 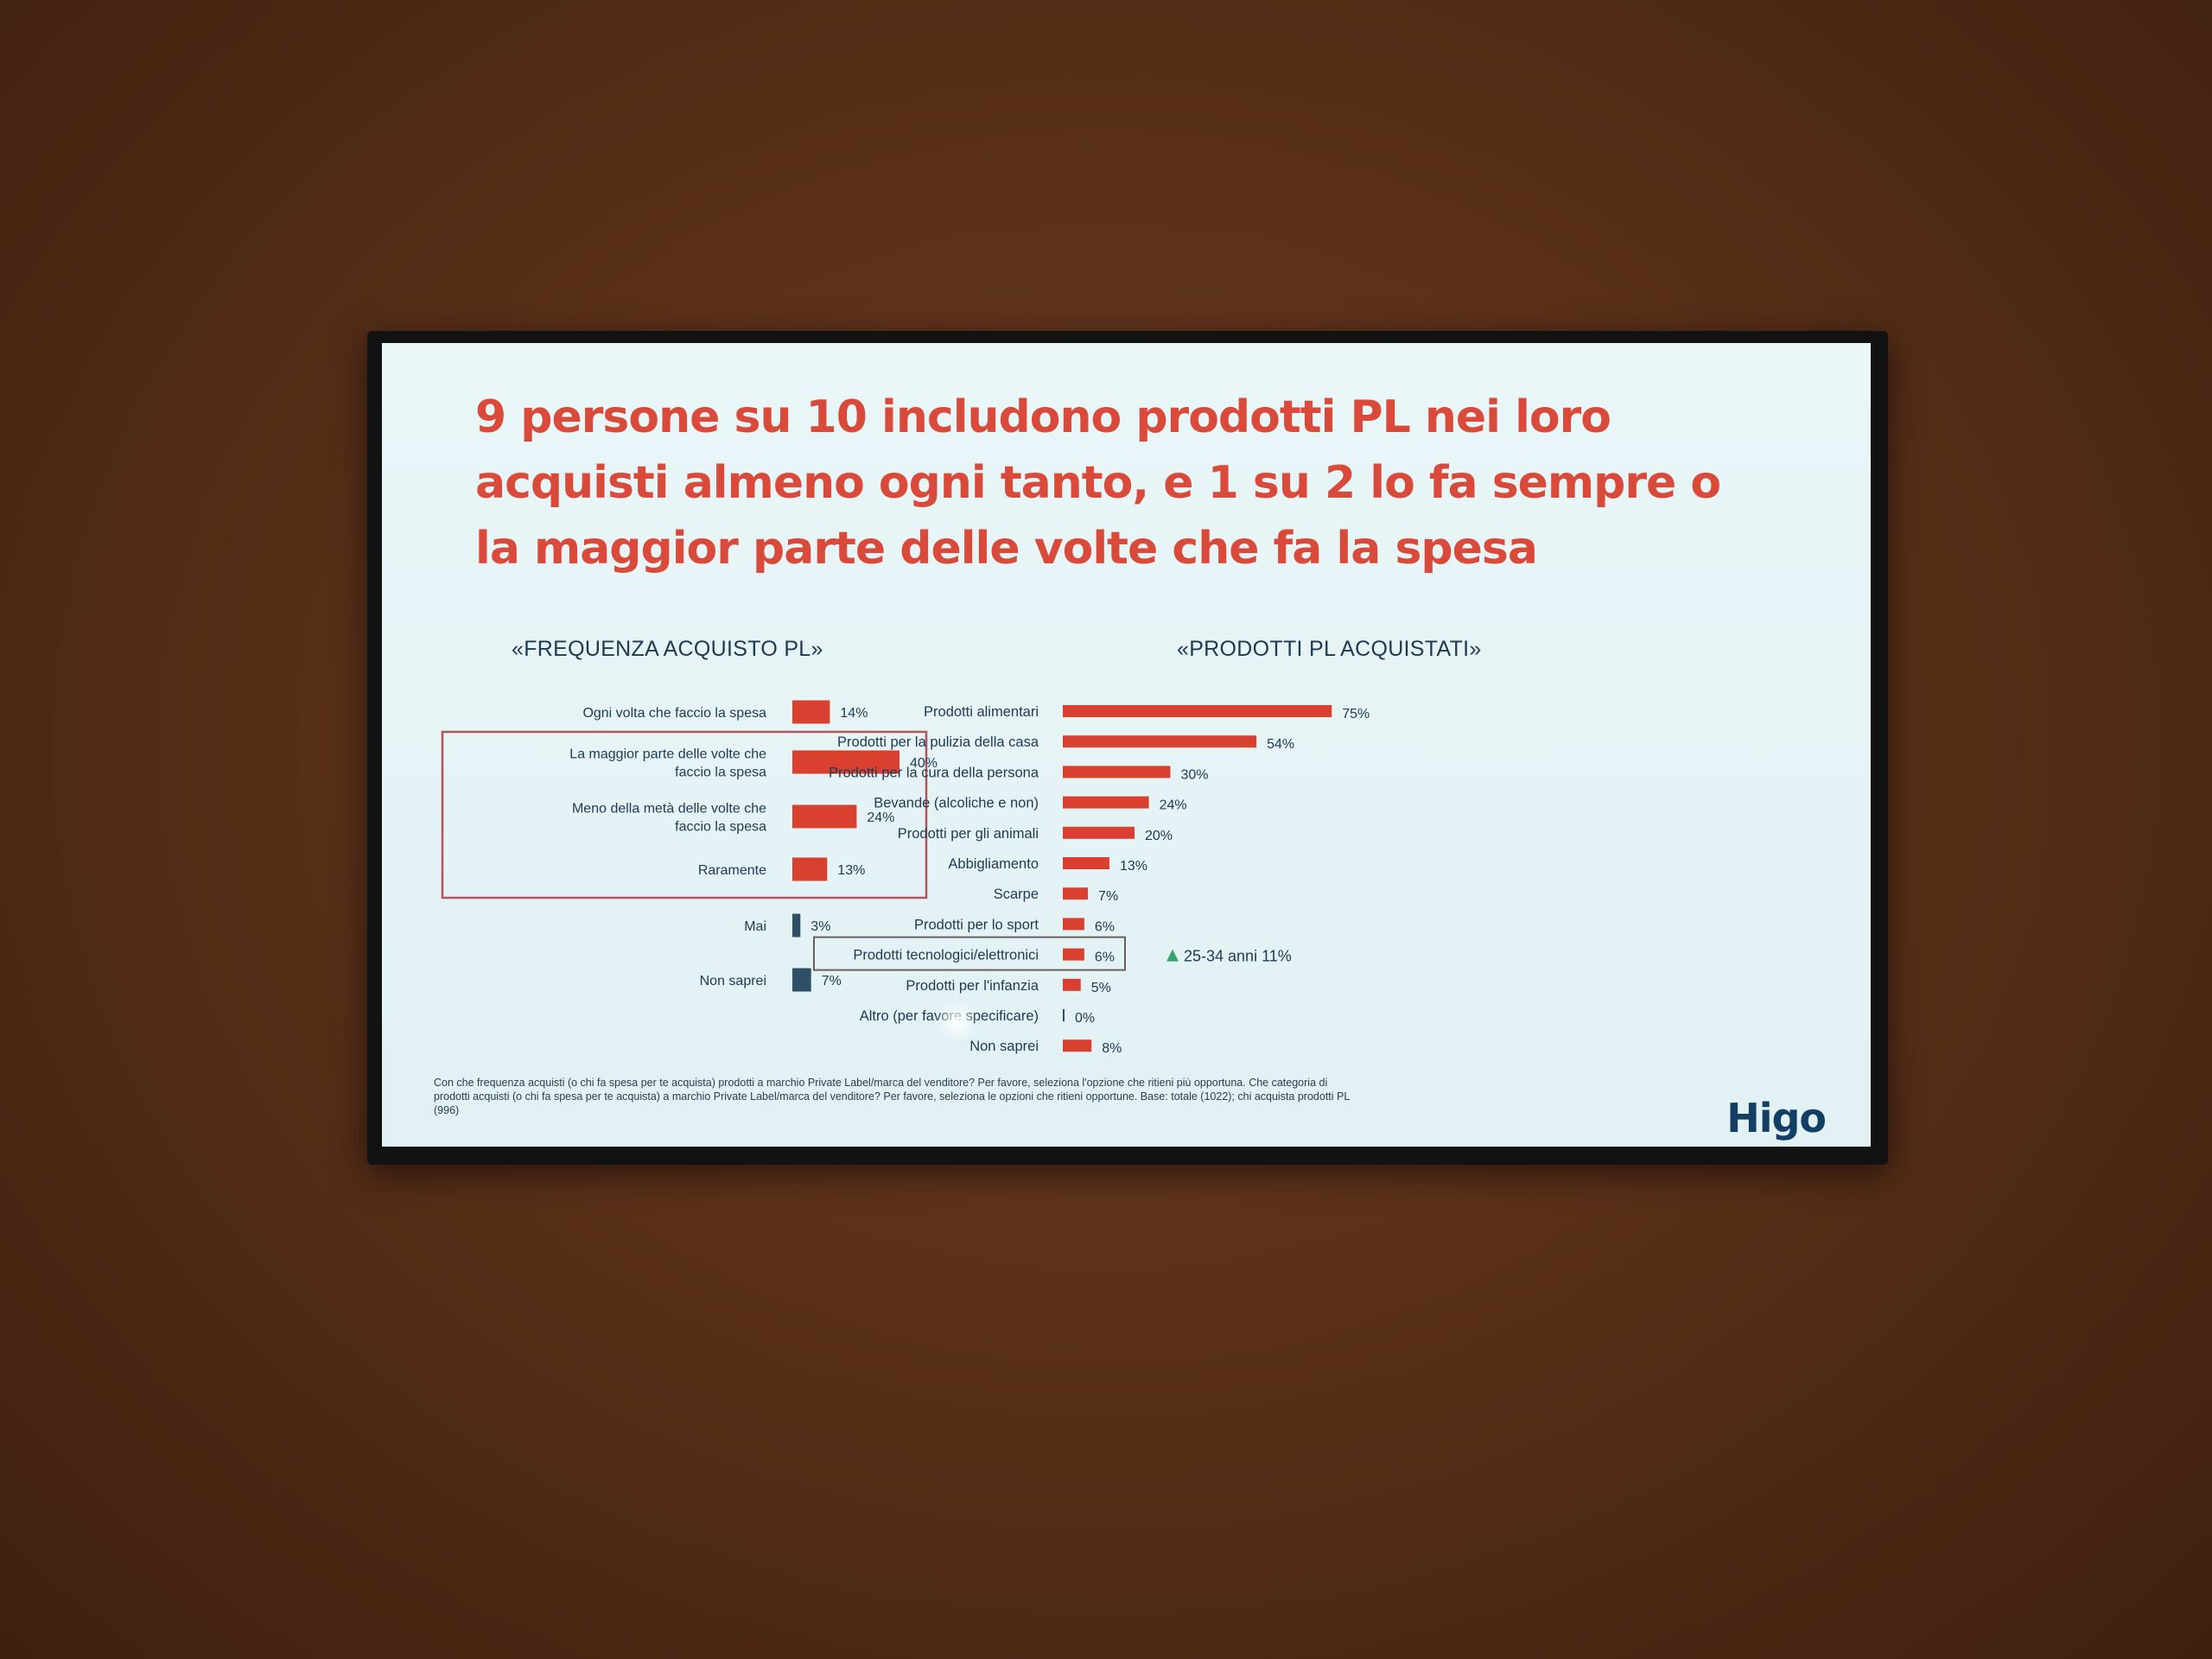 What do you see at coordinates (732, 870) in the screenshot?
I see `frequency-category-label: Raramente` at bounding box center [732, 870].